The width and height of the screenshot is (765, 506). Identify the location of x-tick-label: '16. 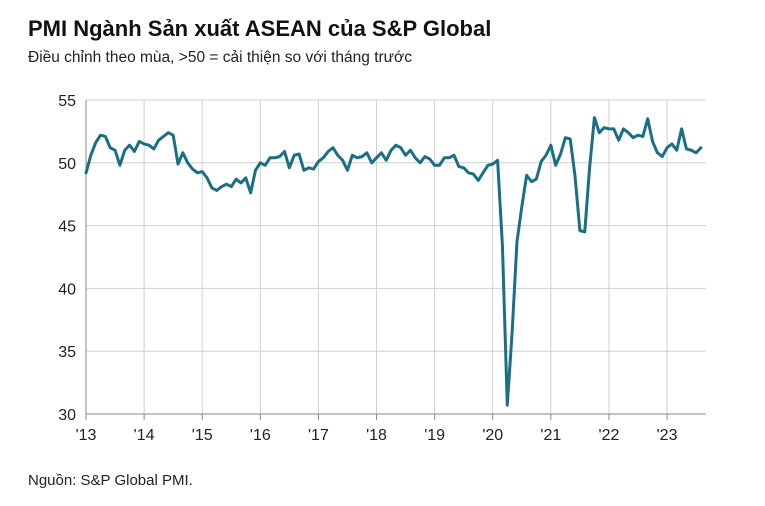
(260, 435).